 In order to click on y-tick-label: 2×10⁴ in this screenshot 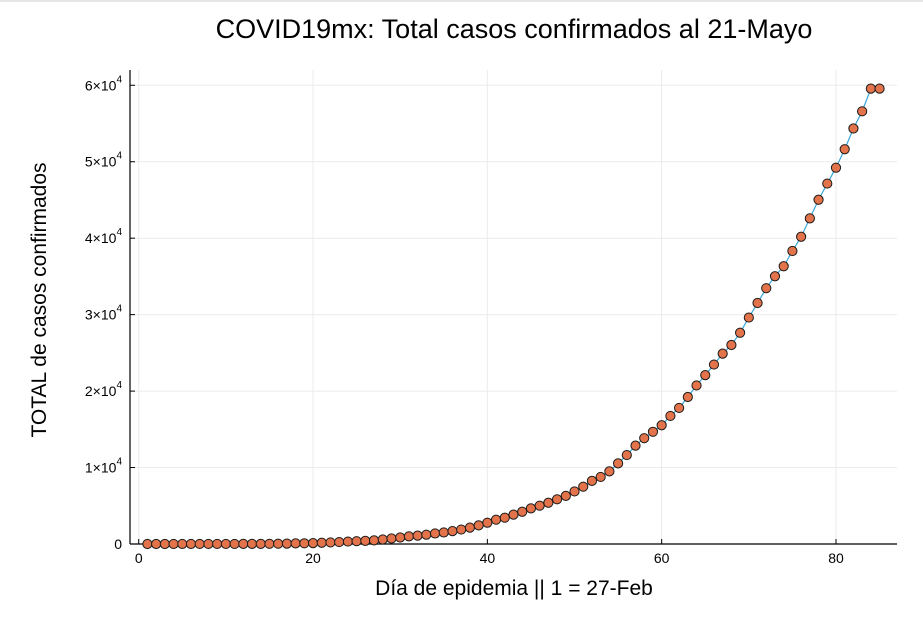, I will do `click(104, 389)`.